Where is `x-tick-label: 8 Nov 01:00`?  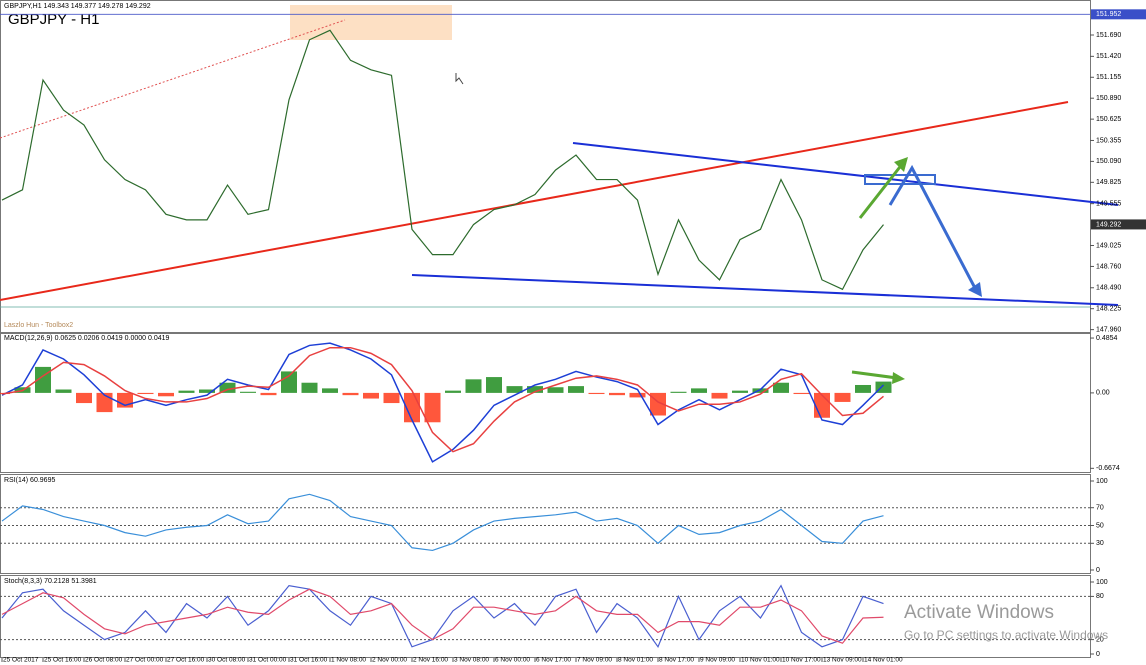 x-tick-label: 8 Nov 01:00 is located at coordinates (635, 660).